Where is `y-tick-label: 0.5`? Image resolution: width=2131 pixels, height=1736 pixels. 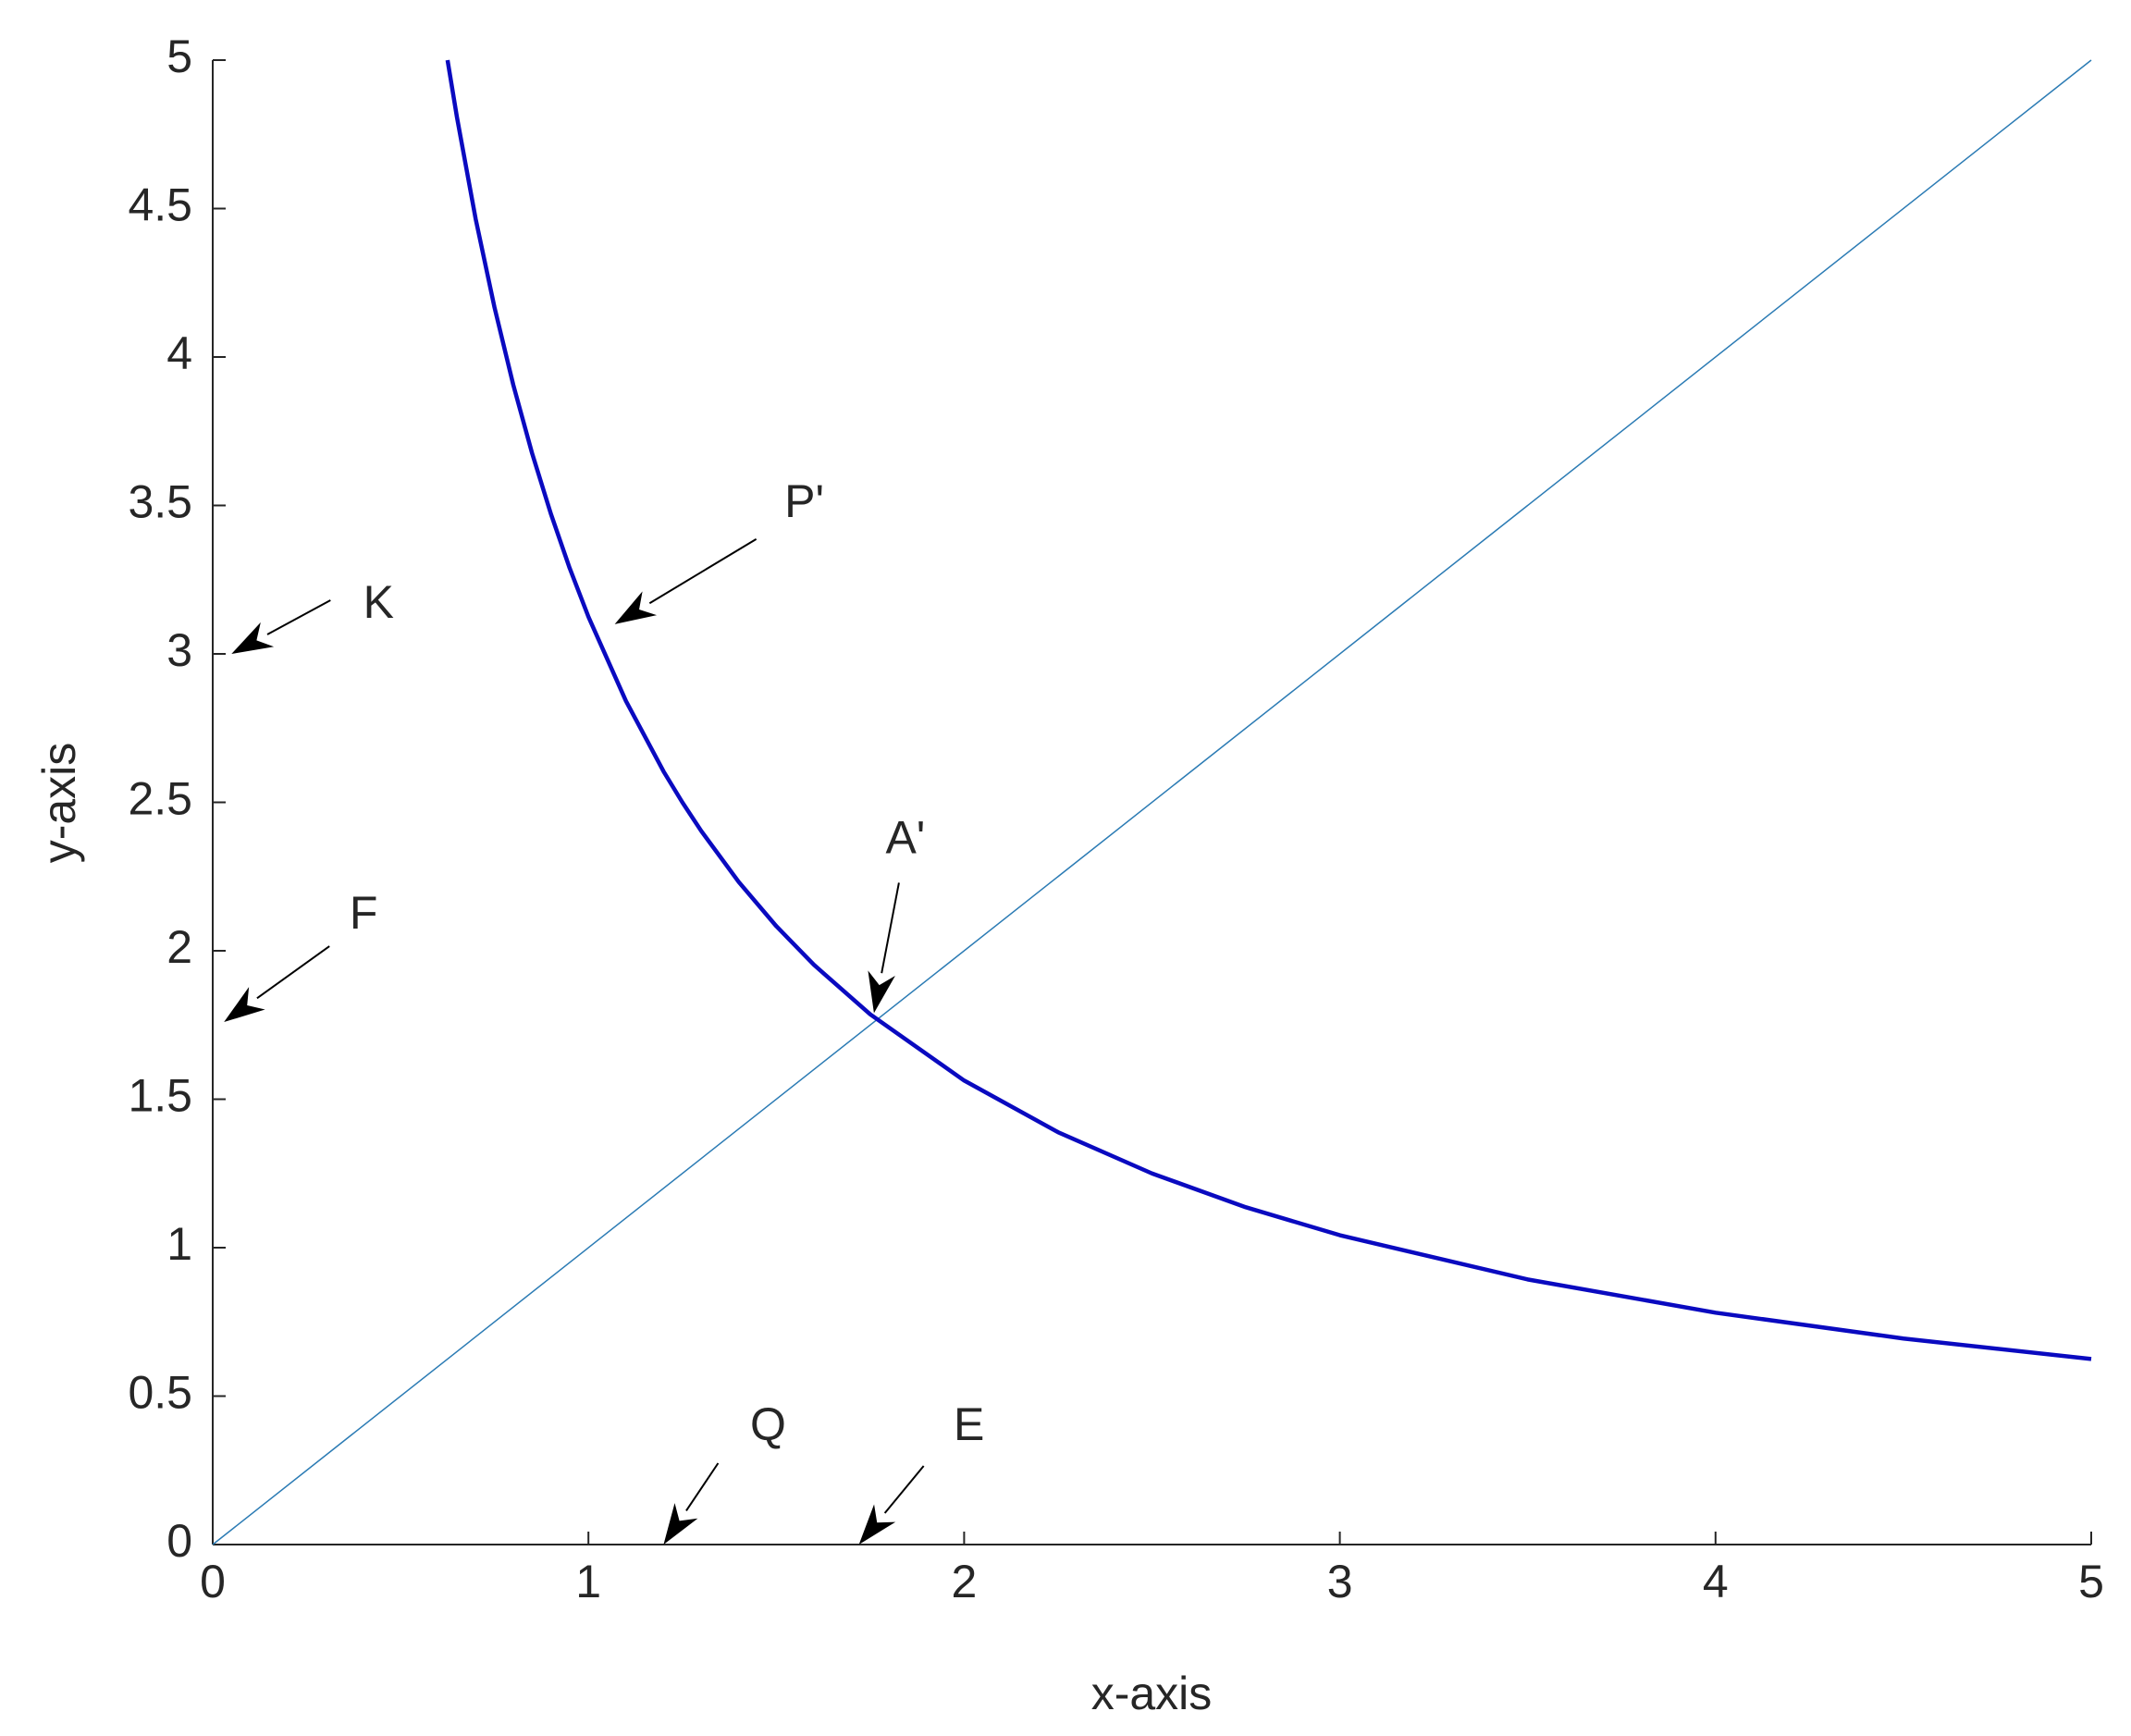 y-tick-label: 0.5 is located at coordinates (160, 1393).